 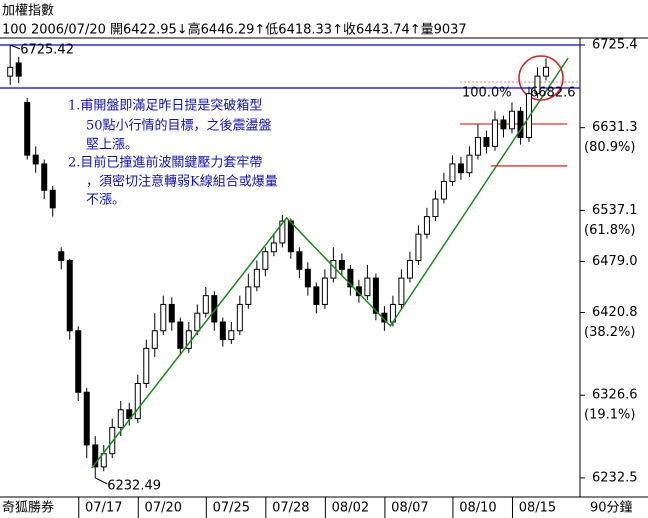 I want to click on x-tick-label: 08/07, so click(x=409, y=508).